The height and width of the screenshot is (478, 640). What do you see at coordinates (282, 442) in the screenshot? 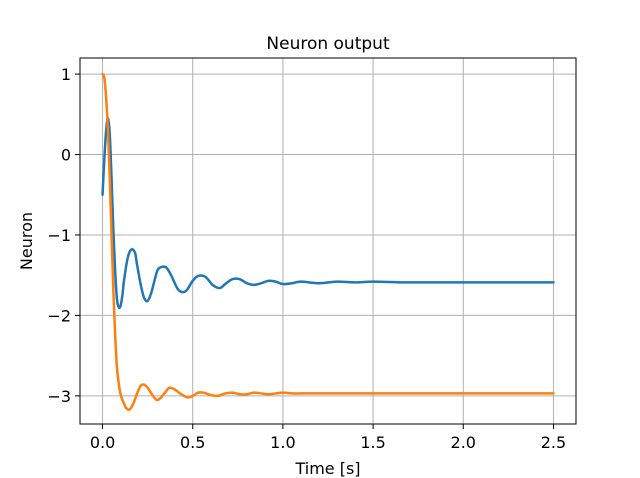
I see `x-tick-label: 1.0` at bounding box center [282, 442].